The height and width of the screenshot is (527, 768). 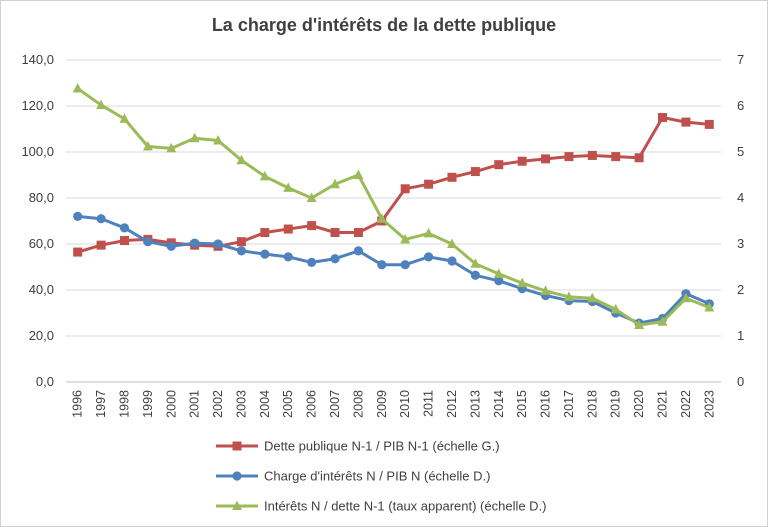 I want to click on x-axis-tick-label: 1999, so click(x=148, y=404).